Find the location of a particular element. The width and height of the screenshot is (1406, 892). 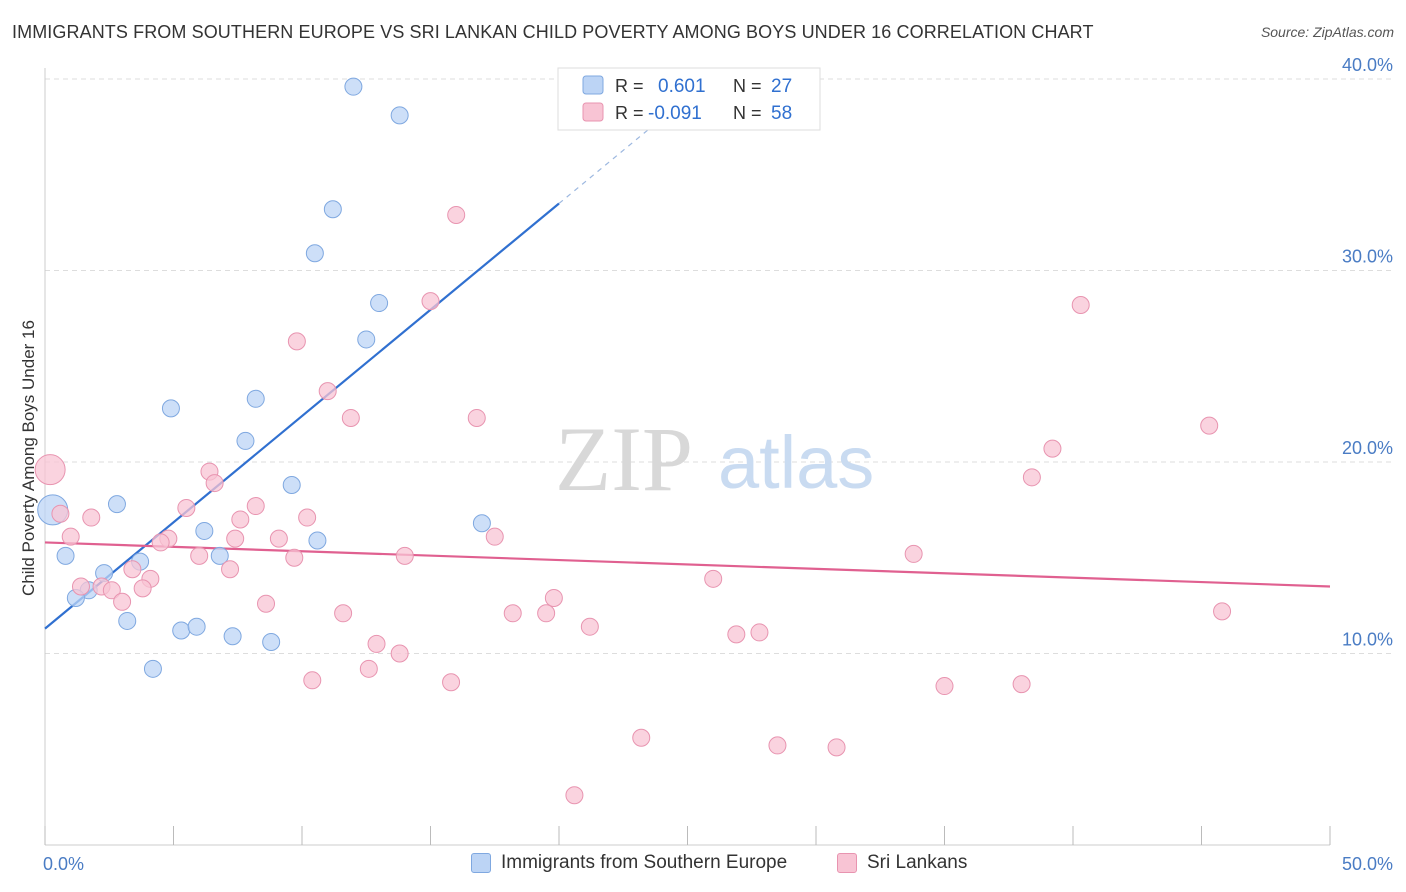

stats-legend: R = 0.601 N = 27 R = -0.091 N = 58 is located at coordinates (689, 99).